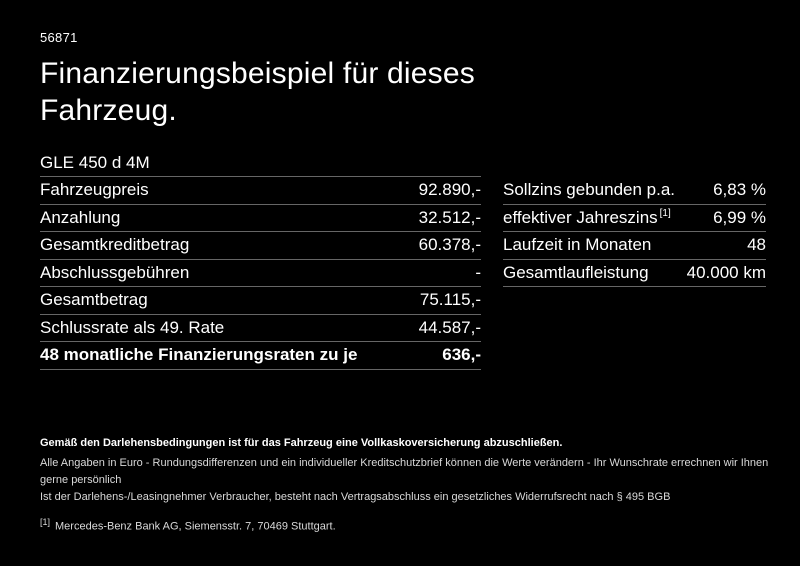 This screenshot has height=566, width=800. What do you see at coordinates (260, 191) in the screenshot?
I see `finance-row-fahrzeugpreis: Fahrzeugpreis 92.890,-` at bounding box center [260, 191].